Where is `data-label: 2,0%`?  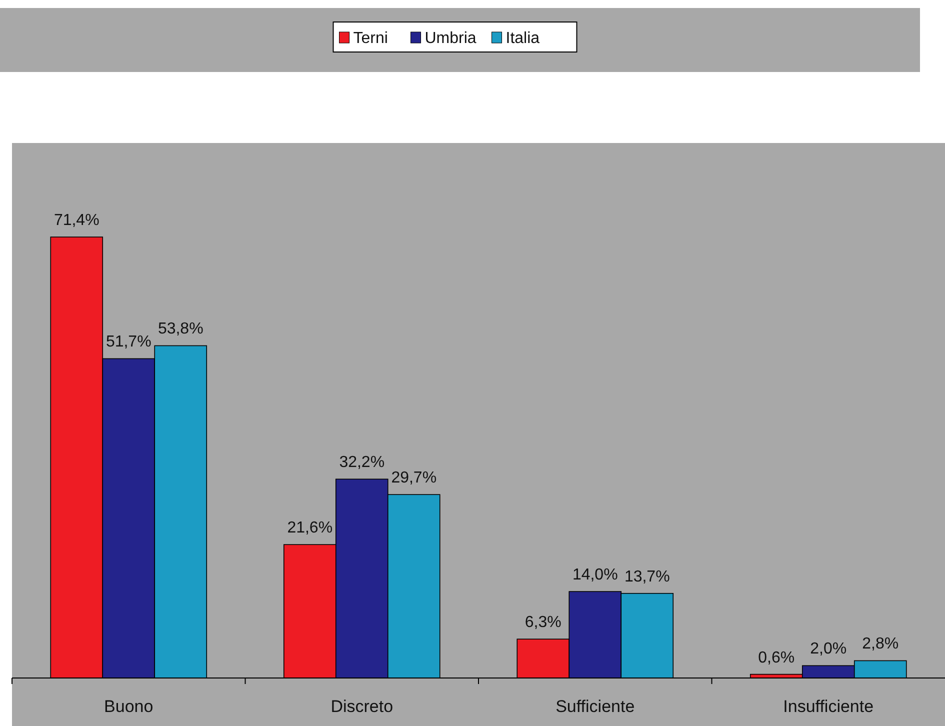 data-label: 2,0% is located at coordinates (828, 649).